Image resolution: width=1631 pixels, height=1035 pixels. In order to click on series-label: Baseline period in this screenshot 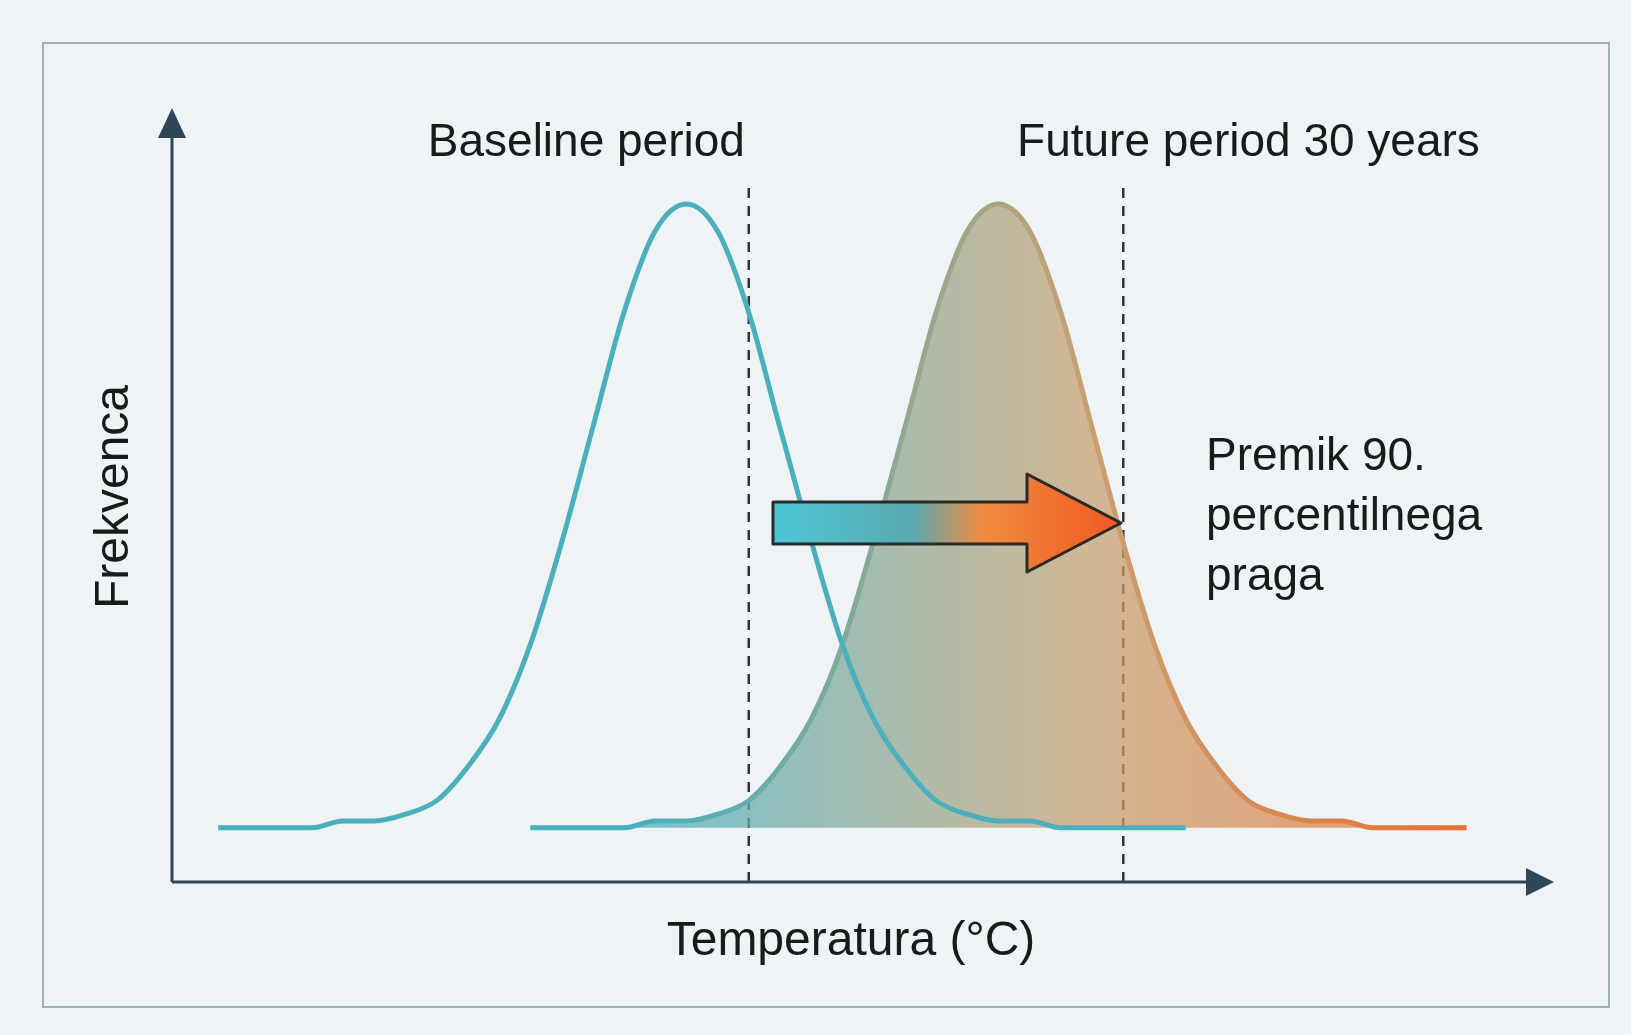, I will do `click(586, 140)`.